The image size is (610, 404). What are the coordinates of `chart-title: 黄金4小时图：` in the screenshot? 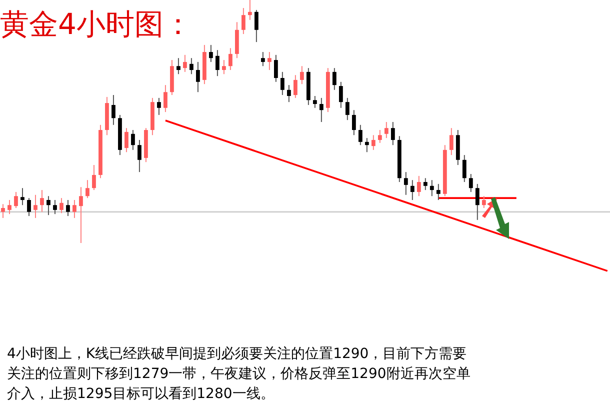 It's located at (96, 24).